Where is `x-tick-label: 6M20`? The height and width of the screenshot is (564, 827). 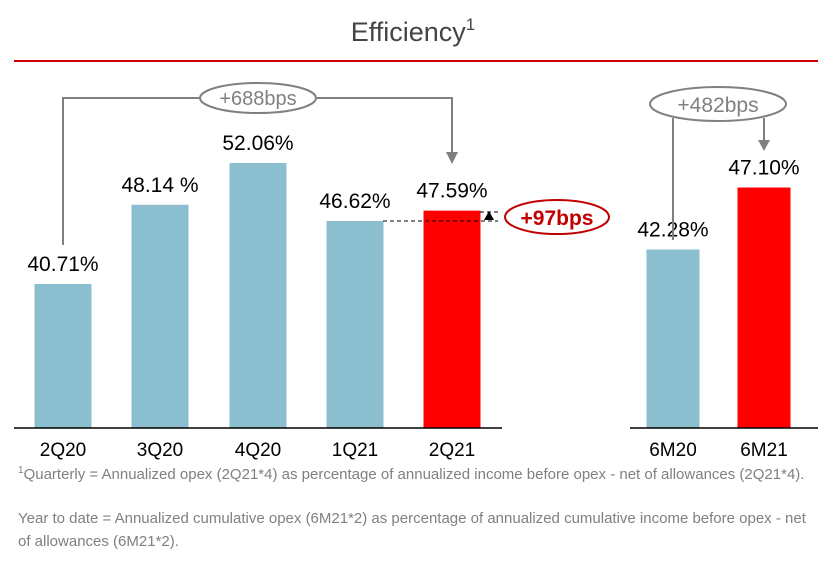 x-tick-label: 6M20 is located at coordinates (673, 450).